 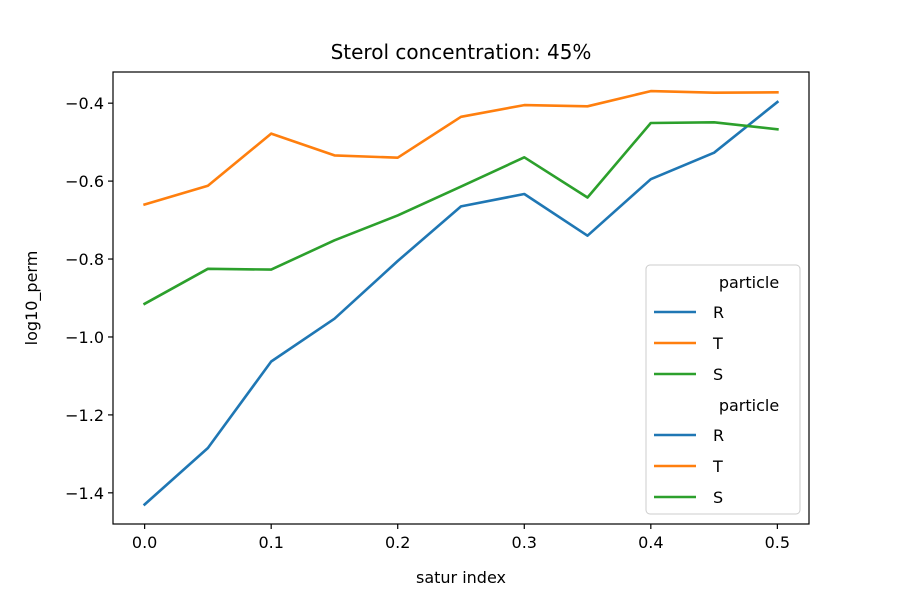 What do you see at coordinates (524, 542) in the screenshot?
I see `x-tick-label: 0.3` at bounding box center [524, 542].